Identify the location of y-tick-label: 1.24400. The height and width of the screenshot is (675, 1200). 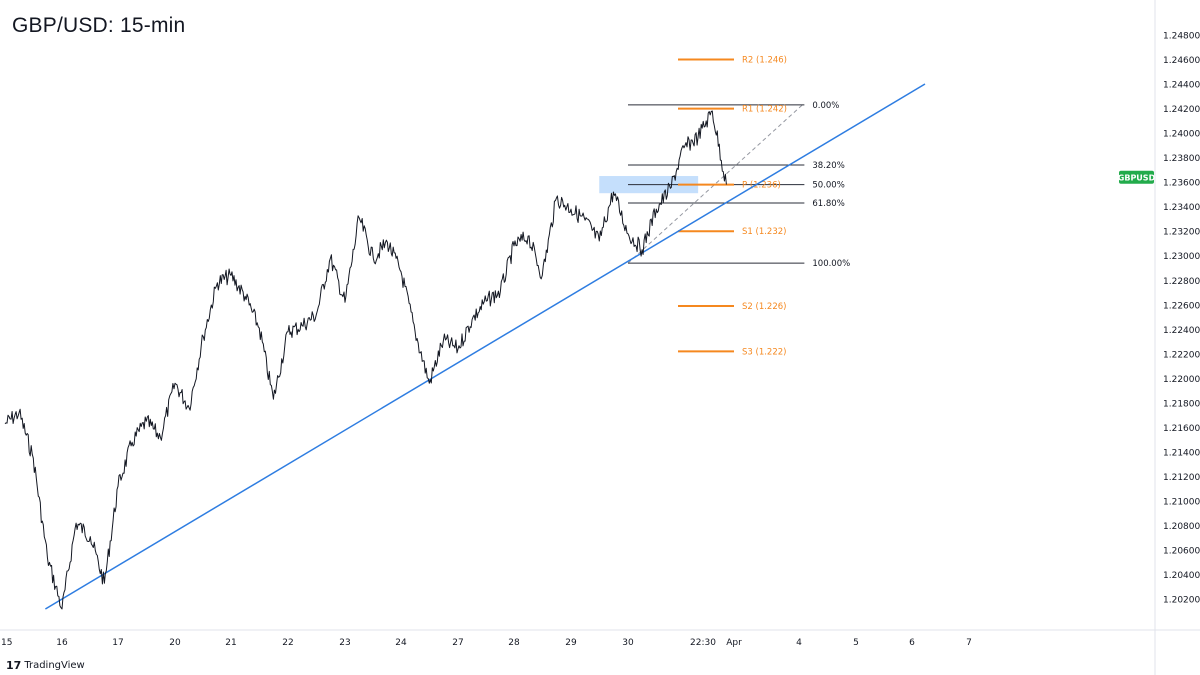
(1181, 86).